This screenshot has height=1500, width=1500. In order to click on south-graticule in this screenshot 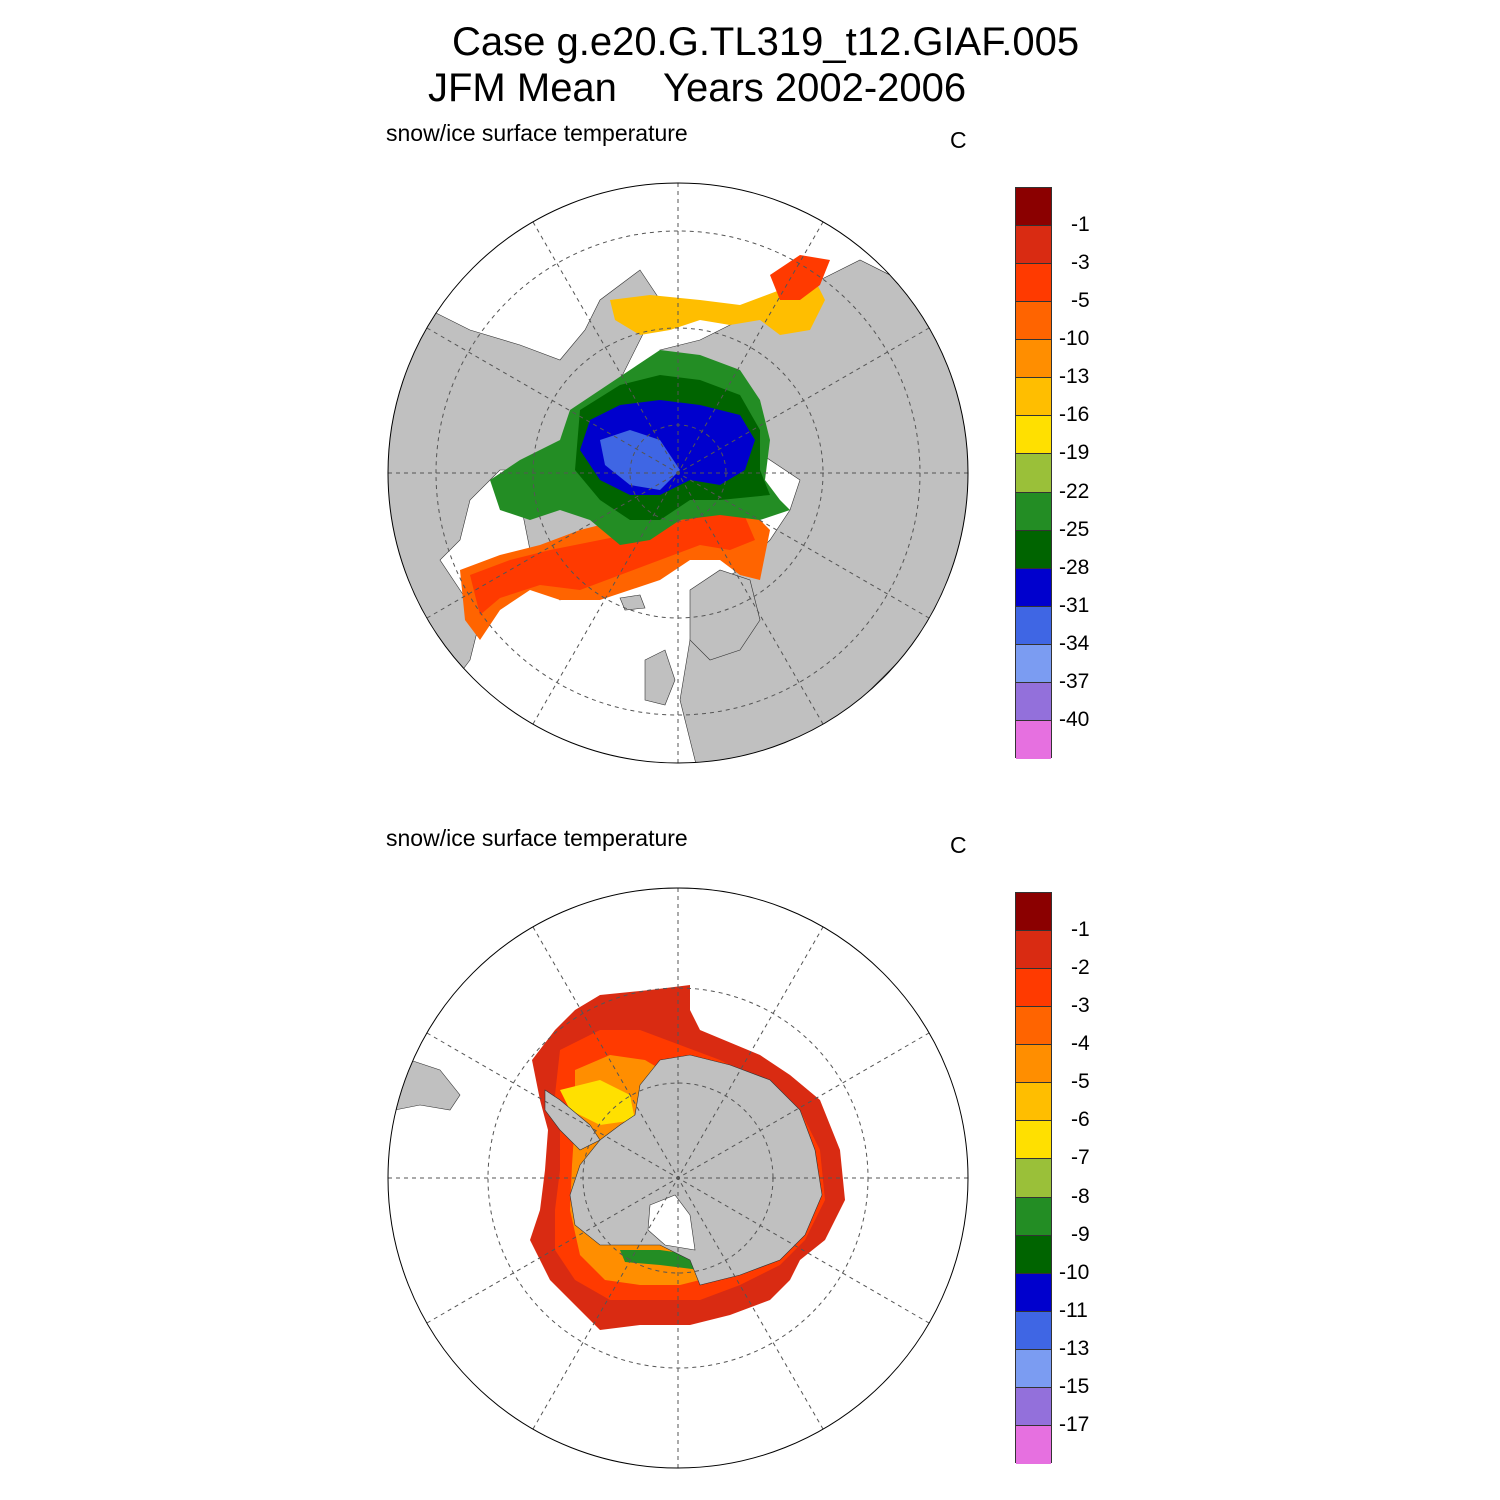, I will do `click(678, 1178)`.